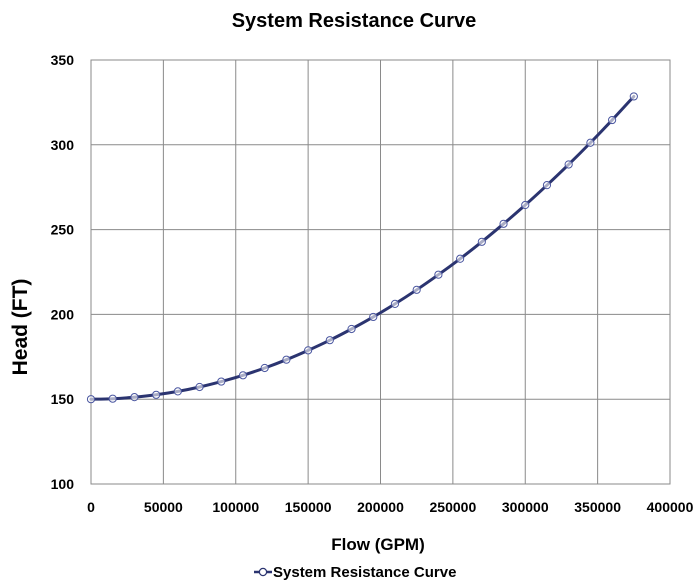 Image resolution: width=700 pixels, height=588 pixels. I want to click on x-tick-label: 0, so click(91, 507).